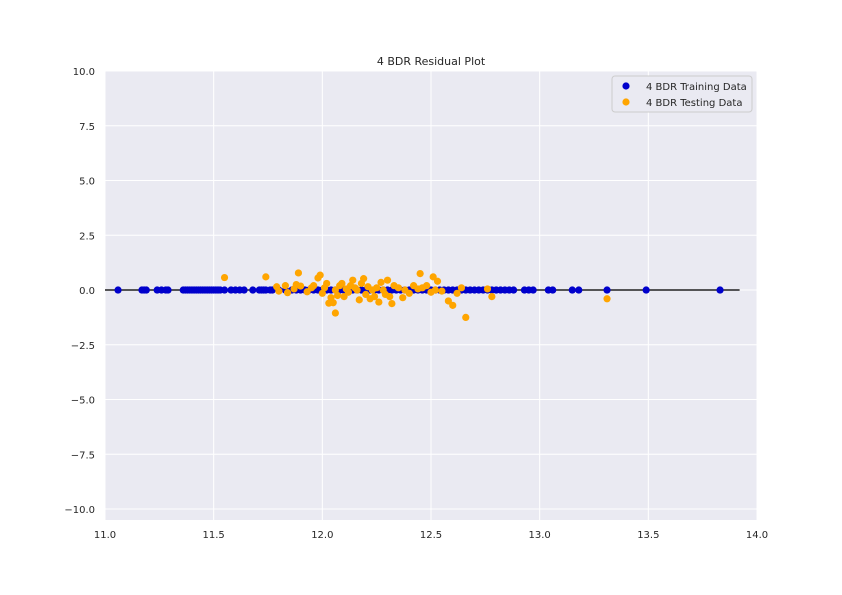  What do you see at coordinates (79, 510) in the screenshot?
I see `y-tick-label: −10.0` at bounding box center [79, 510].